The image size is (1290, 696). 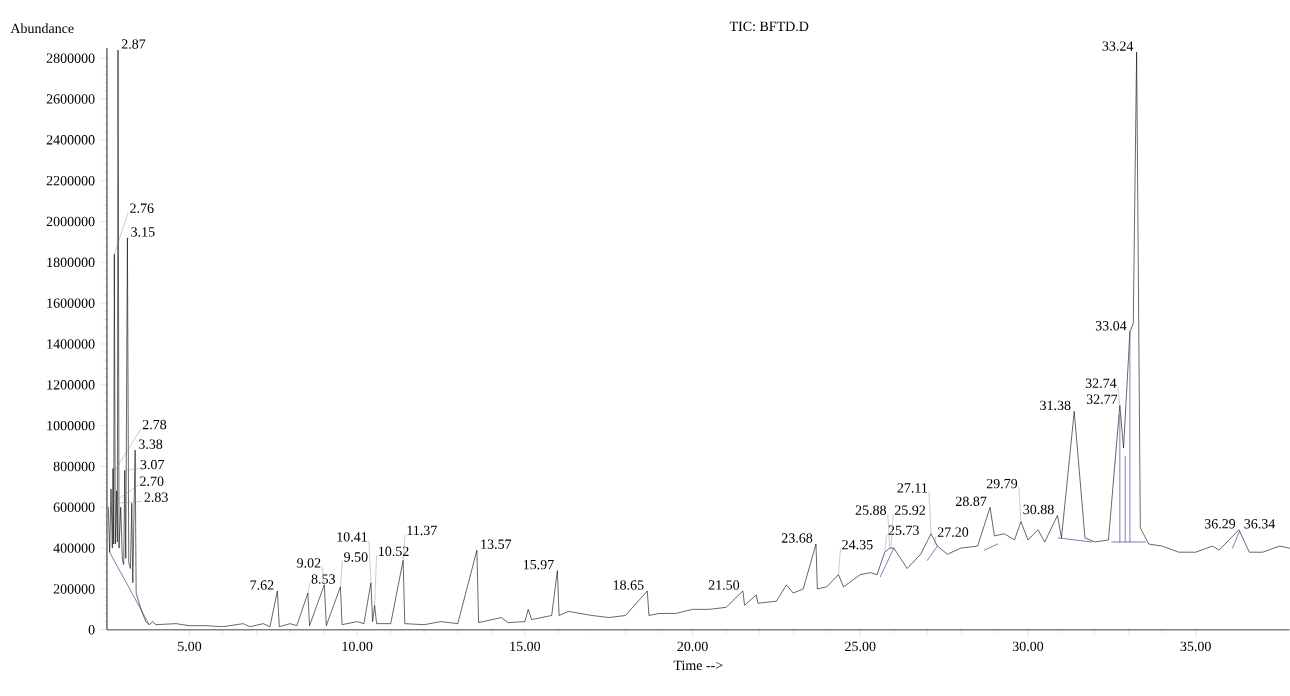 What do you see at coordinates (953, 532) in the screenshot?
I see `annotation: 27.20` at bounding box center [953, 532].